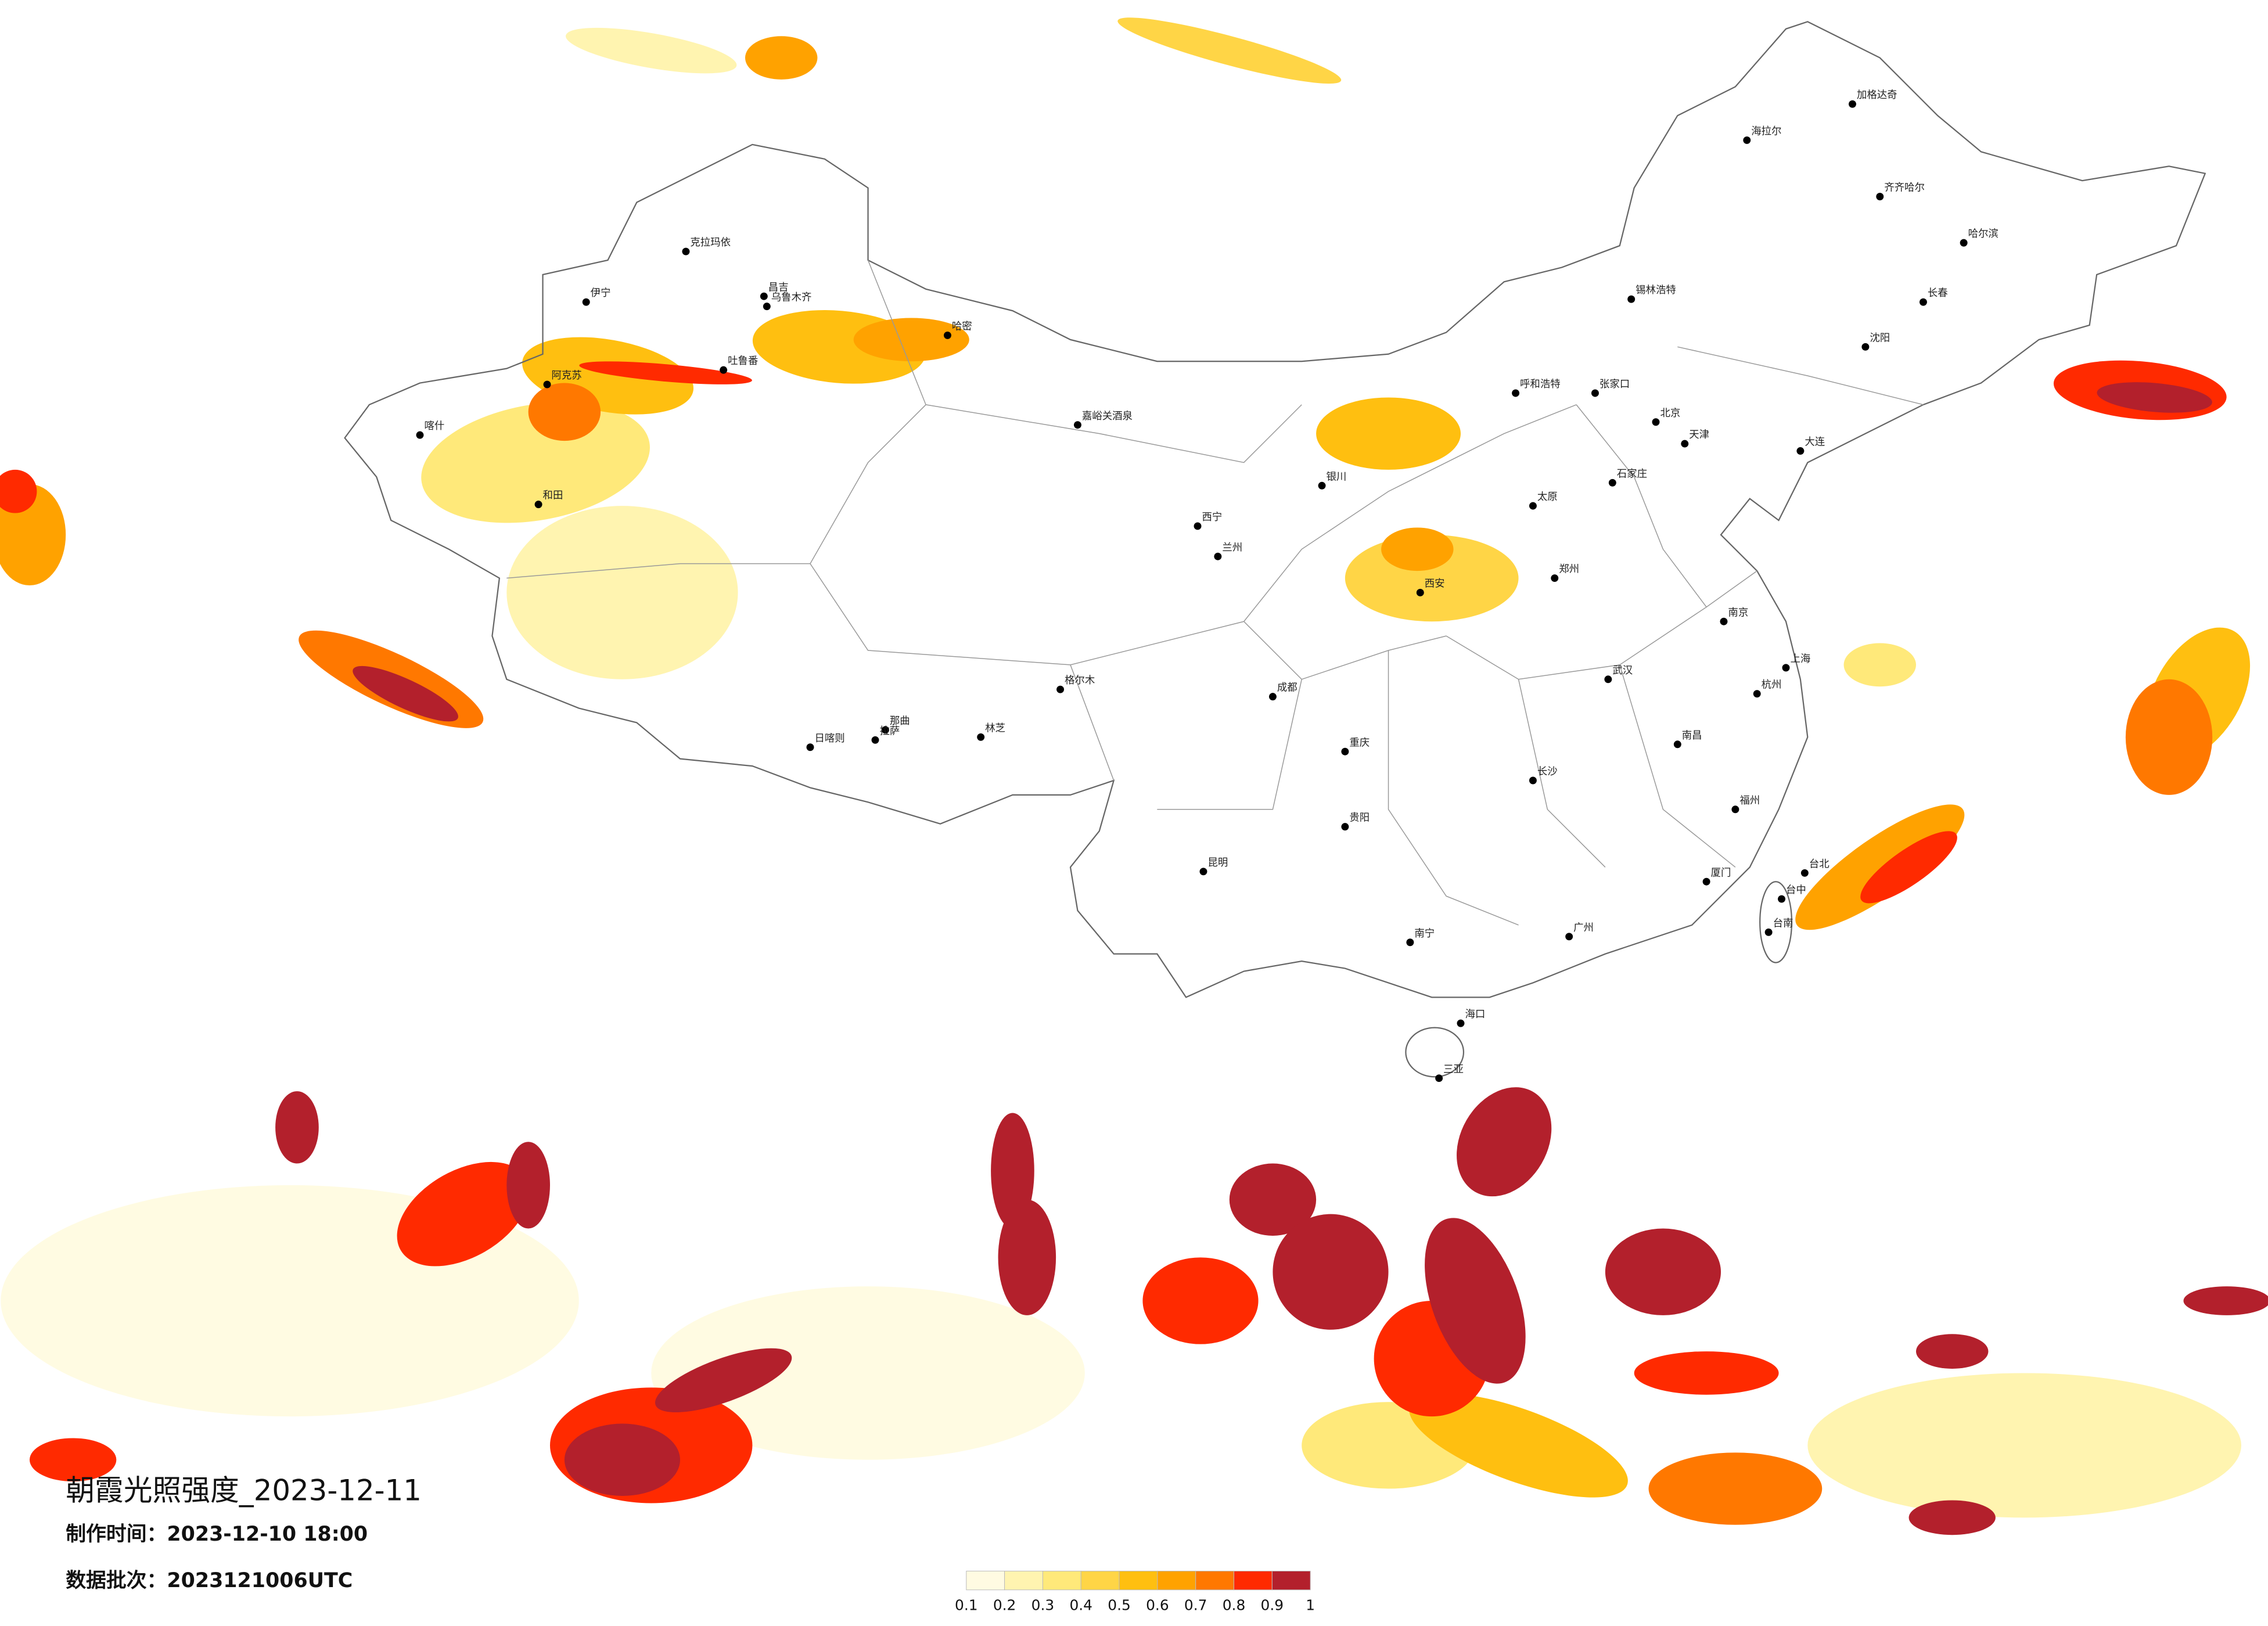  What do you see at coordinates (1738, 612) in the screenshot?
I see `city-label: 南京` at bounding box center [1738, 612].